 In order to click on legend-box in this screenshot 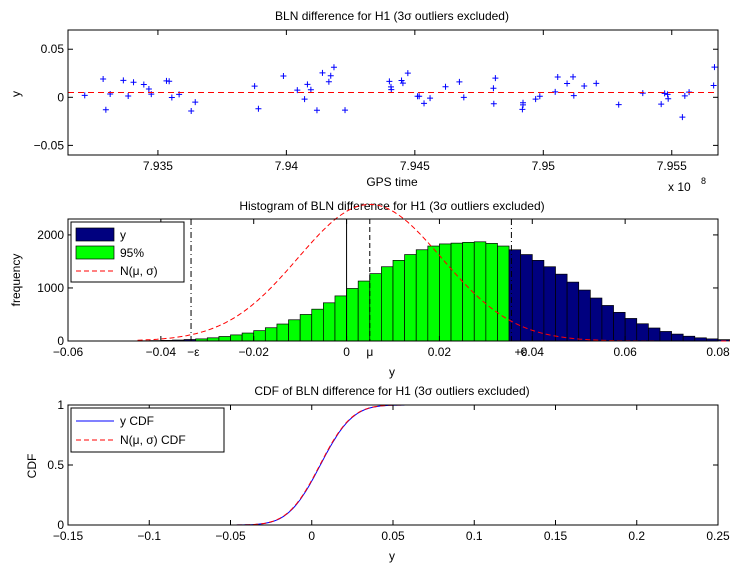, I will do `click(147, 430)`.